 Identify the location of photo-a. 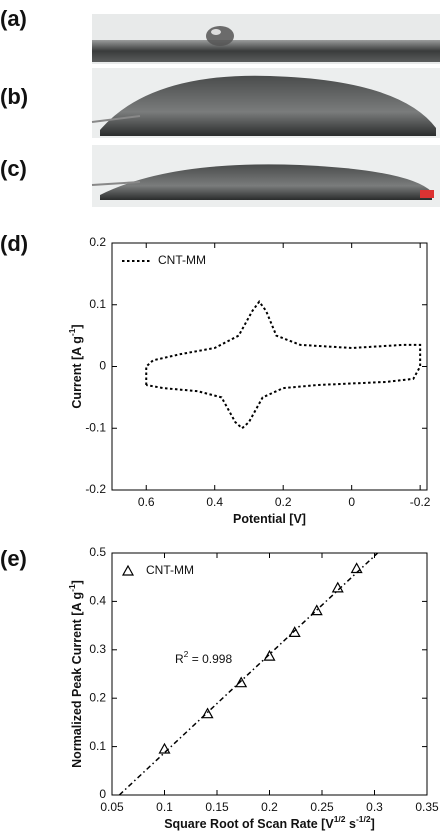
(266, 39).